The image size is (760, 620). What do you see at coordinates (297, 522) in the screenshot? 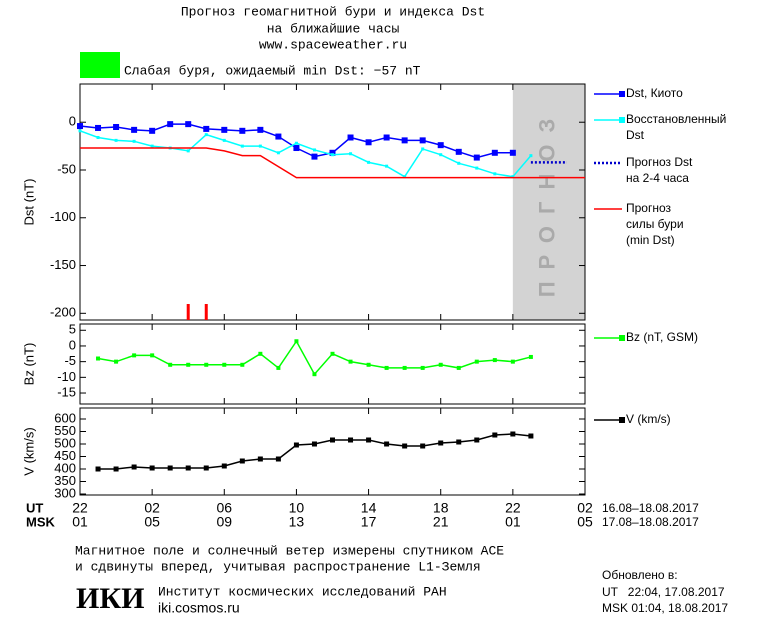
I see `x-tick-label-msk: 13` at bounding box center [297, 522].